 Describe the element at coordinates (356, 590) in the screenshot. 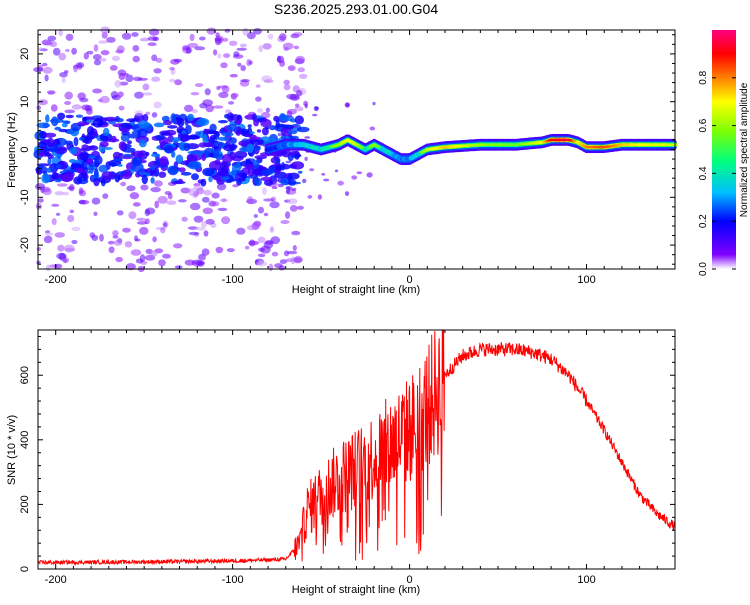

I see `snr-xlabel: Height of straight line (km)` at that location.